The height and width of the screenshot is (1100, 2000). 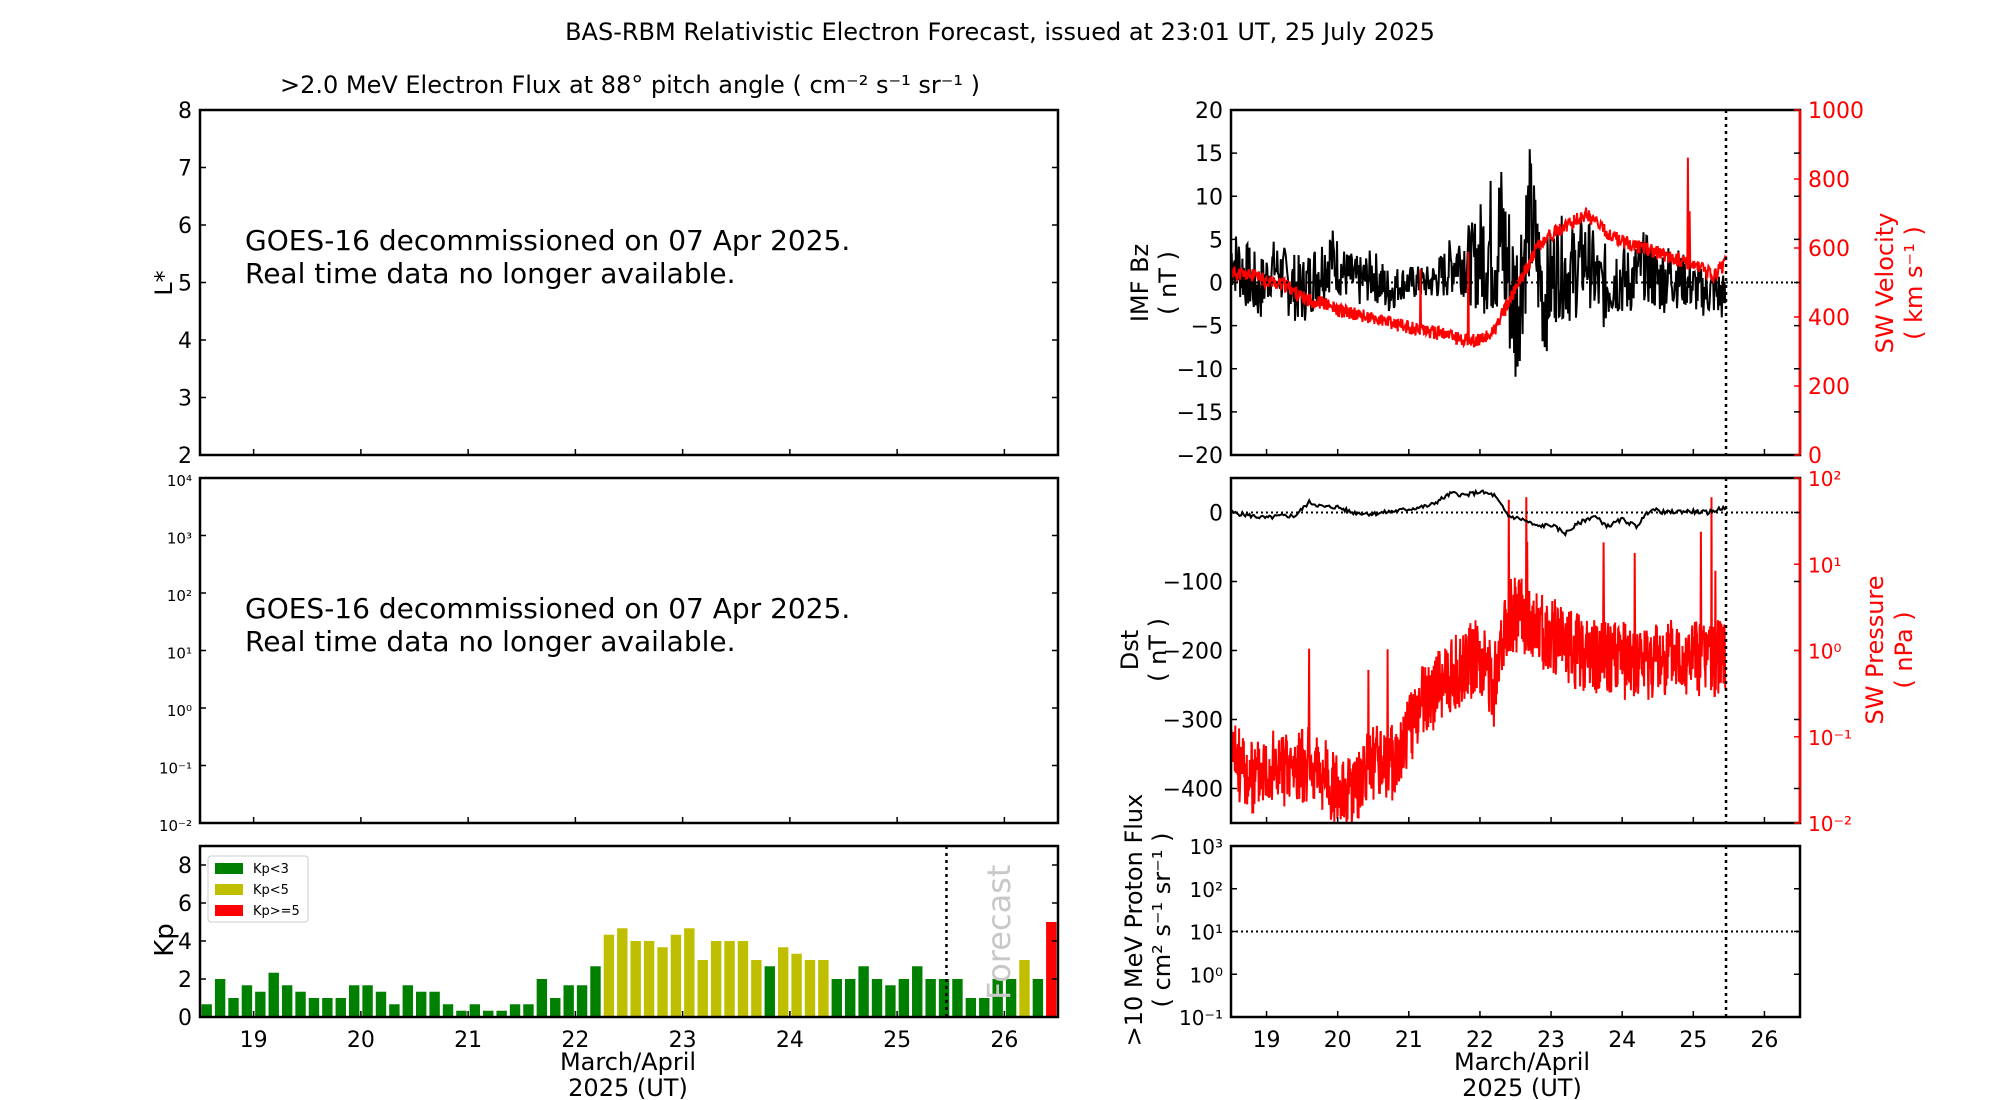 I want to click on y-tick-label: −10, so click(x=1200, y=370).